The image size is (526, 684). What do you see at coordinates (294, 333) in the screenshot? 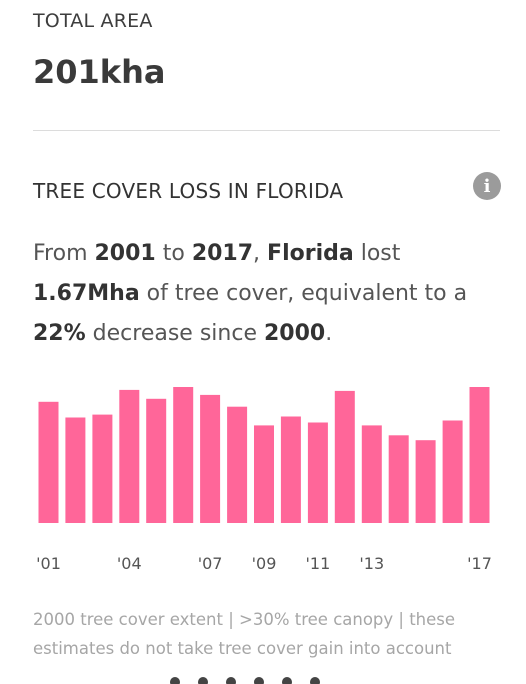
I see `baseline-year: 2000` at bounding box center [294, 333].